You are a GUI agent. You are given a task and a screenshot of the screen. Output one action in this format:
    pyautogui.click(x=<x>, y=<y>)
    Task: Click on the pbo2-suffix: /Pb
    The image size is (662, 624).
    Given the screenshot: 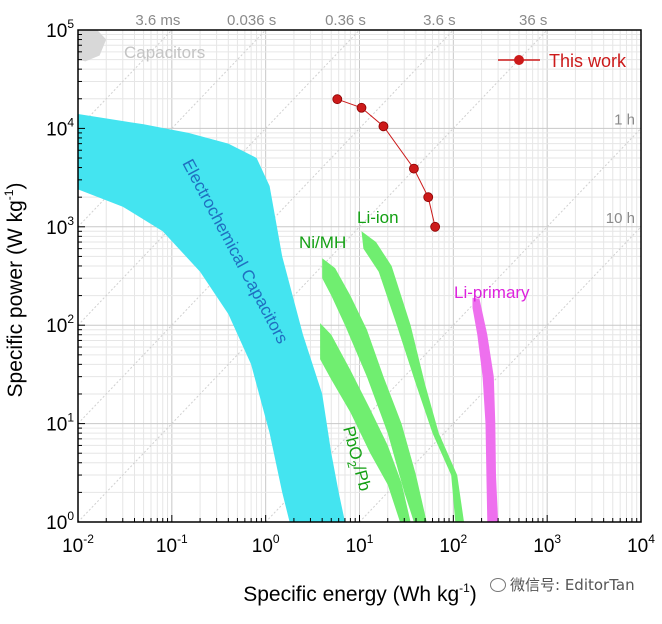 What is the action you would take?
    pyautogui.click(x=362, y=478)
    